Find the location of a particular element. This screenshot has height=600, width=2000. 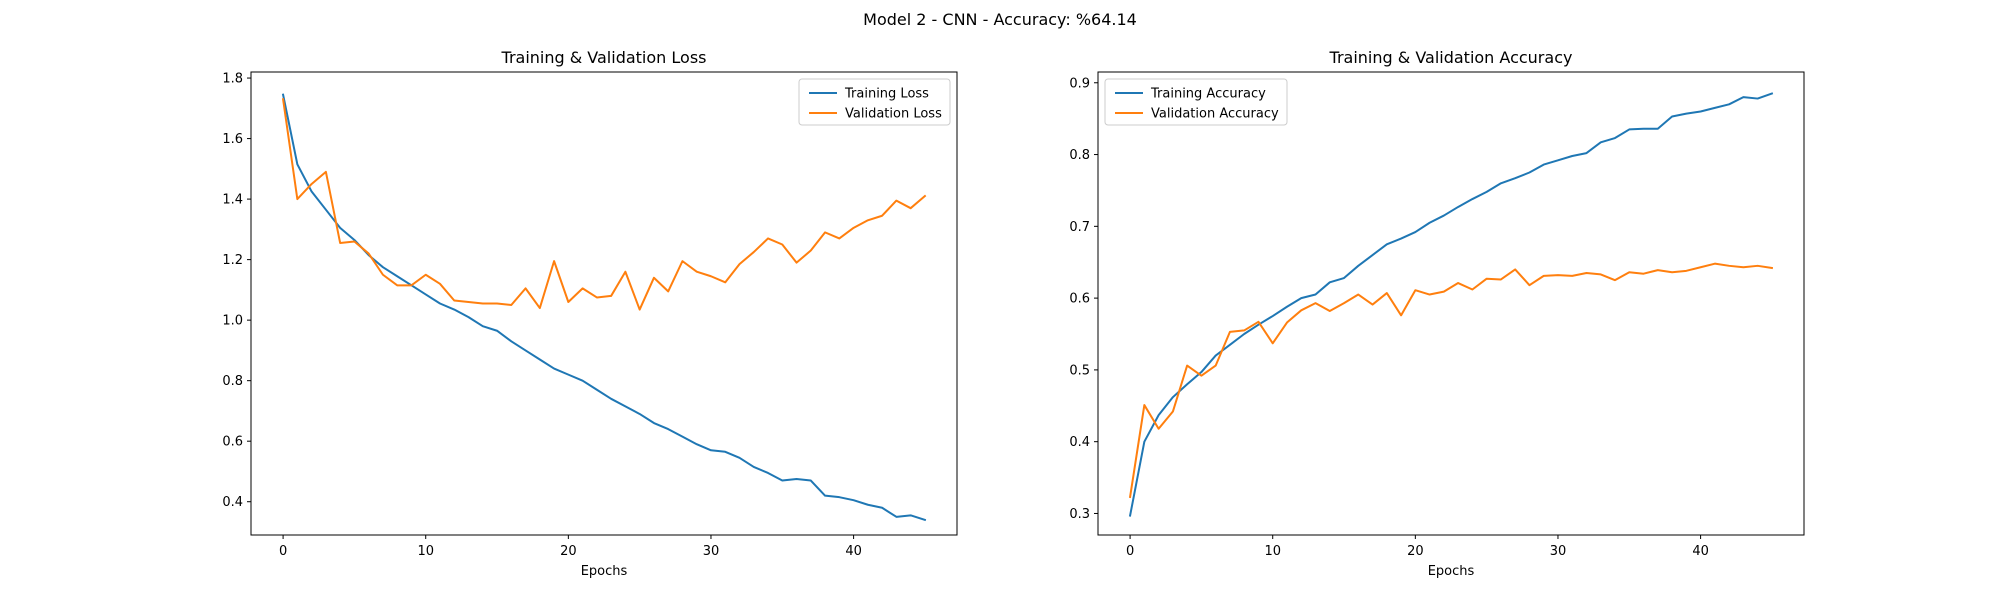

loss-chart-legend-label-training: Training Loss is located at coordinates (886, 94).